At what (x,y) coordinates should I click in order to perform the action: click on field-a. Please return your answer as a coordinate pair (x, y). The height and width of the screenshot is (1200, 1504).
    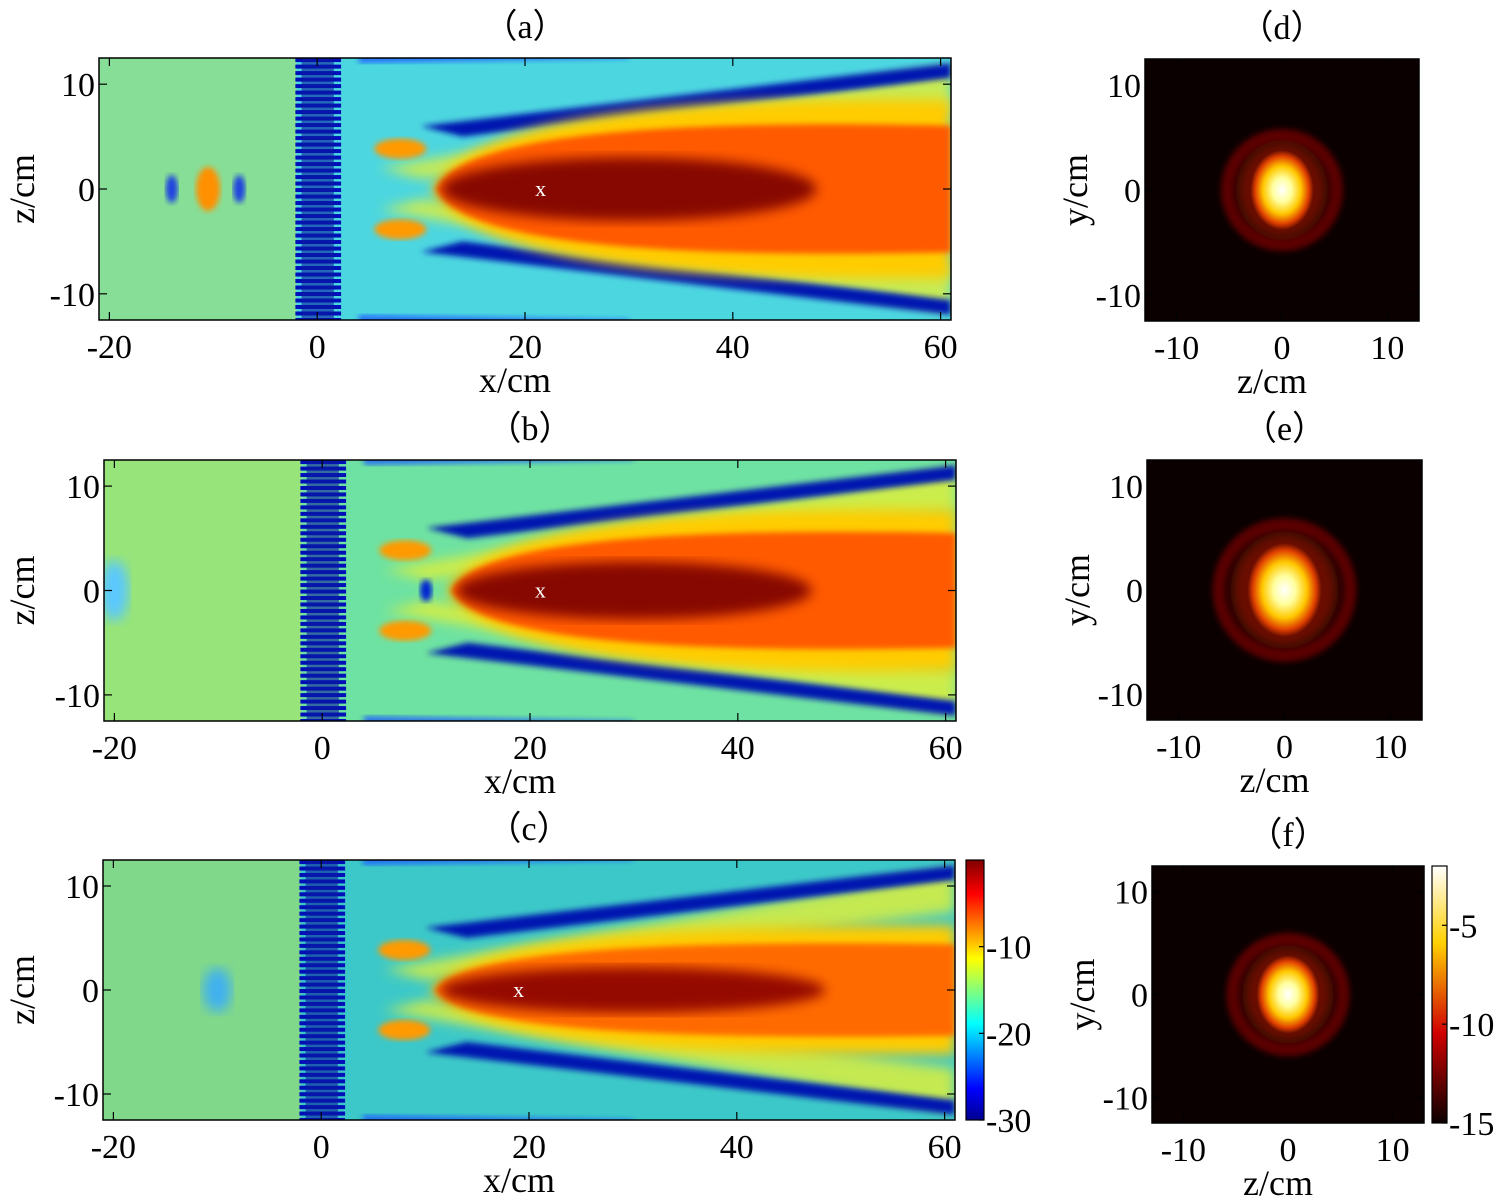
    Looking at the image, I should click on (525, 189).